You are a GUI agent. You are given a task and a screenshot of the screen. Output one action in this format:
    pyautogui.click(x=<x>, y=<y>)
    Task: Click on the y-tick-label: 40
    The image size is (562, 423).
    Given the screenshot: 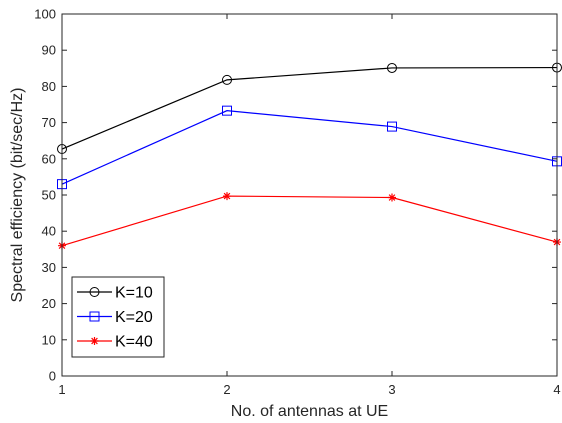 What is the action you would take?
    pyautogui.click(x=49, y=231)
    